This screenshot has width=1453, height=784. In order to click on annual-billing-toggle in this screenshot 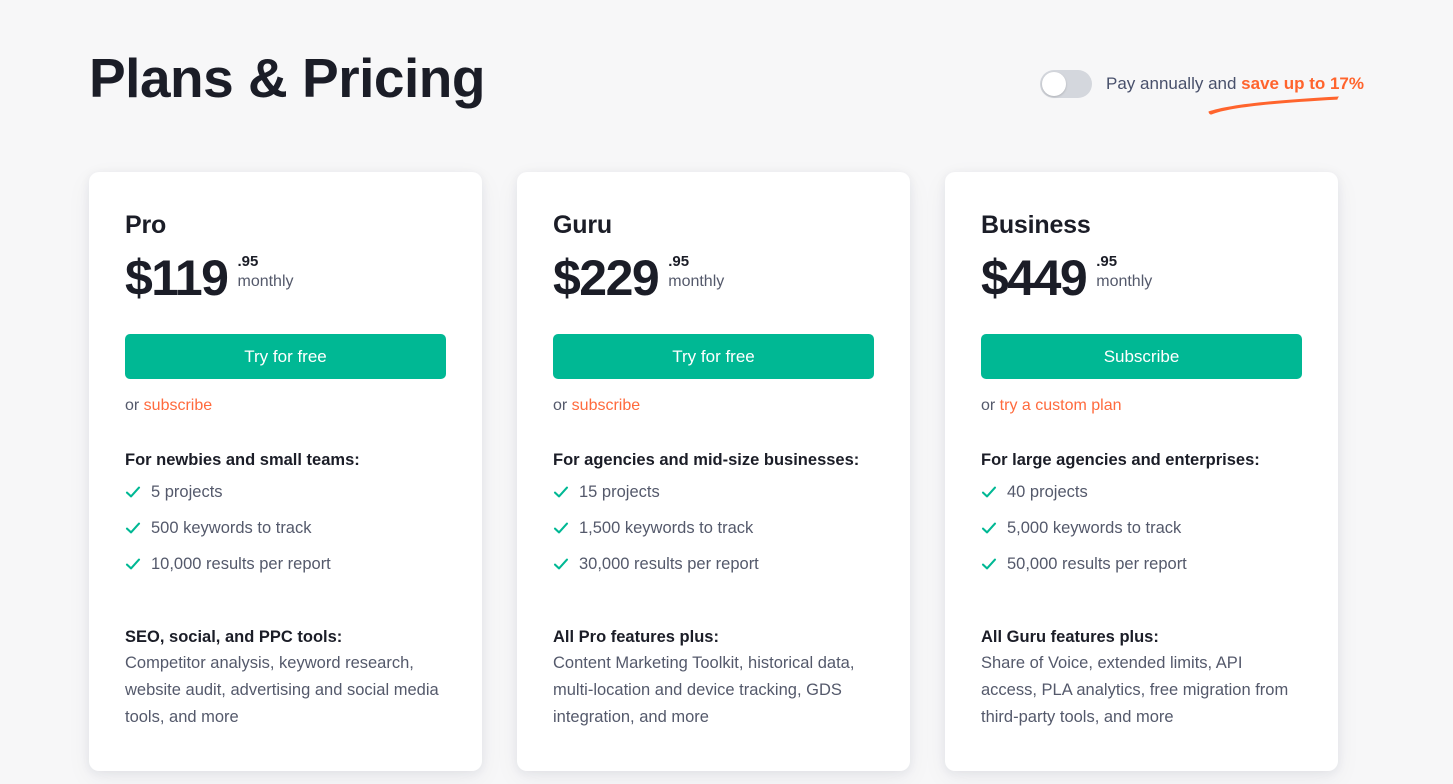, I will do `click(1066, 84)`.